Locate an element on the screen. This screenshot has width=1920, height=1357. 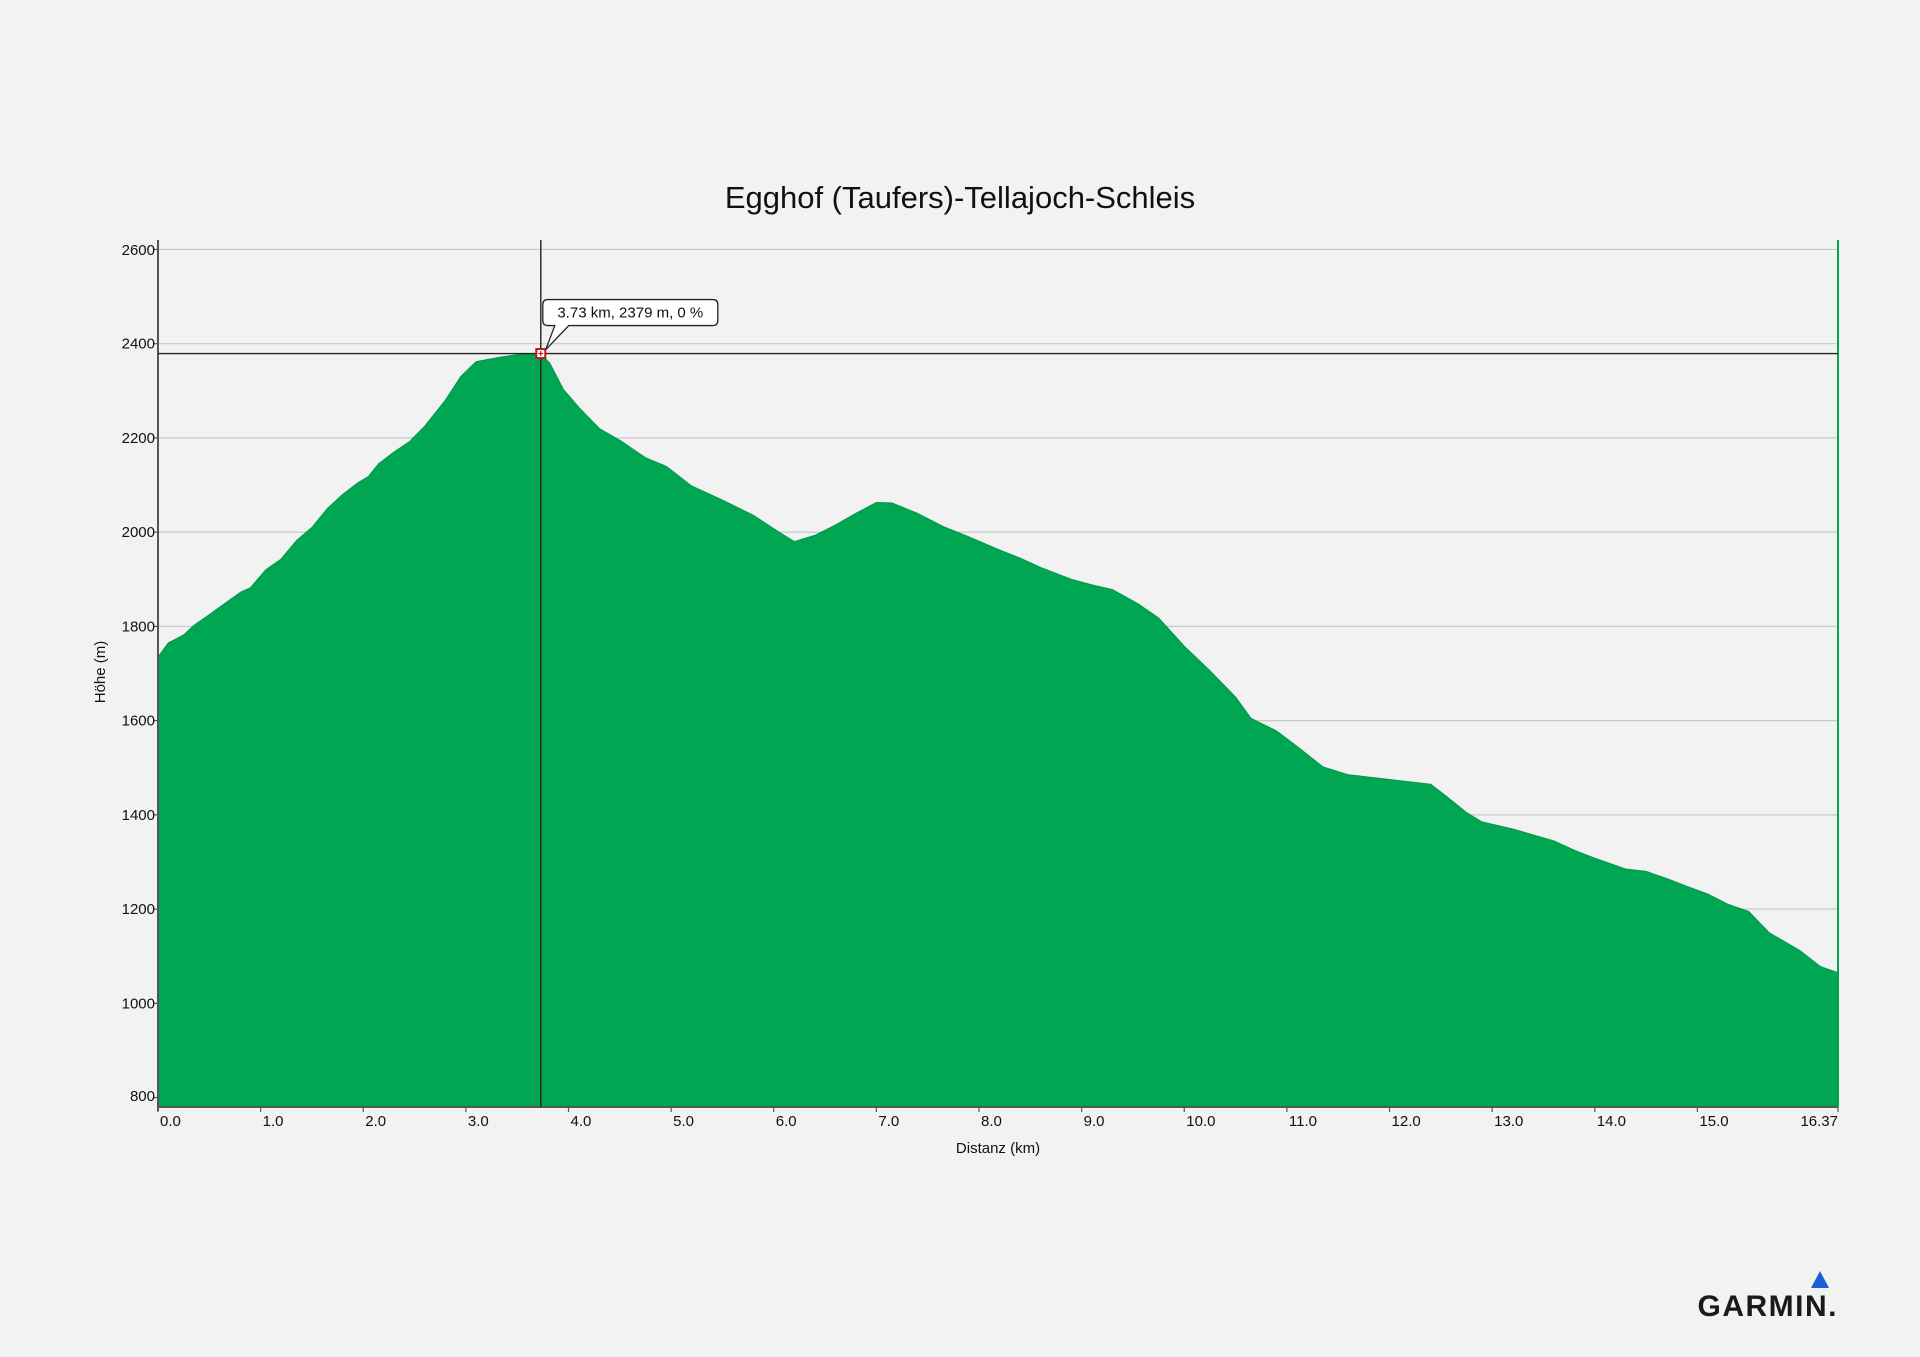
x-tick-label: 10.0 is located at coordinates (1200, 1121).